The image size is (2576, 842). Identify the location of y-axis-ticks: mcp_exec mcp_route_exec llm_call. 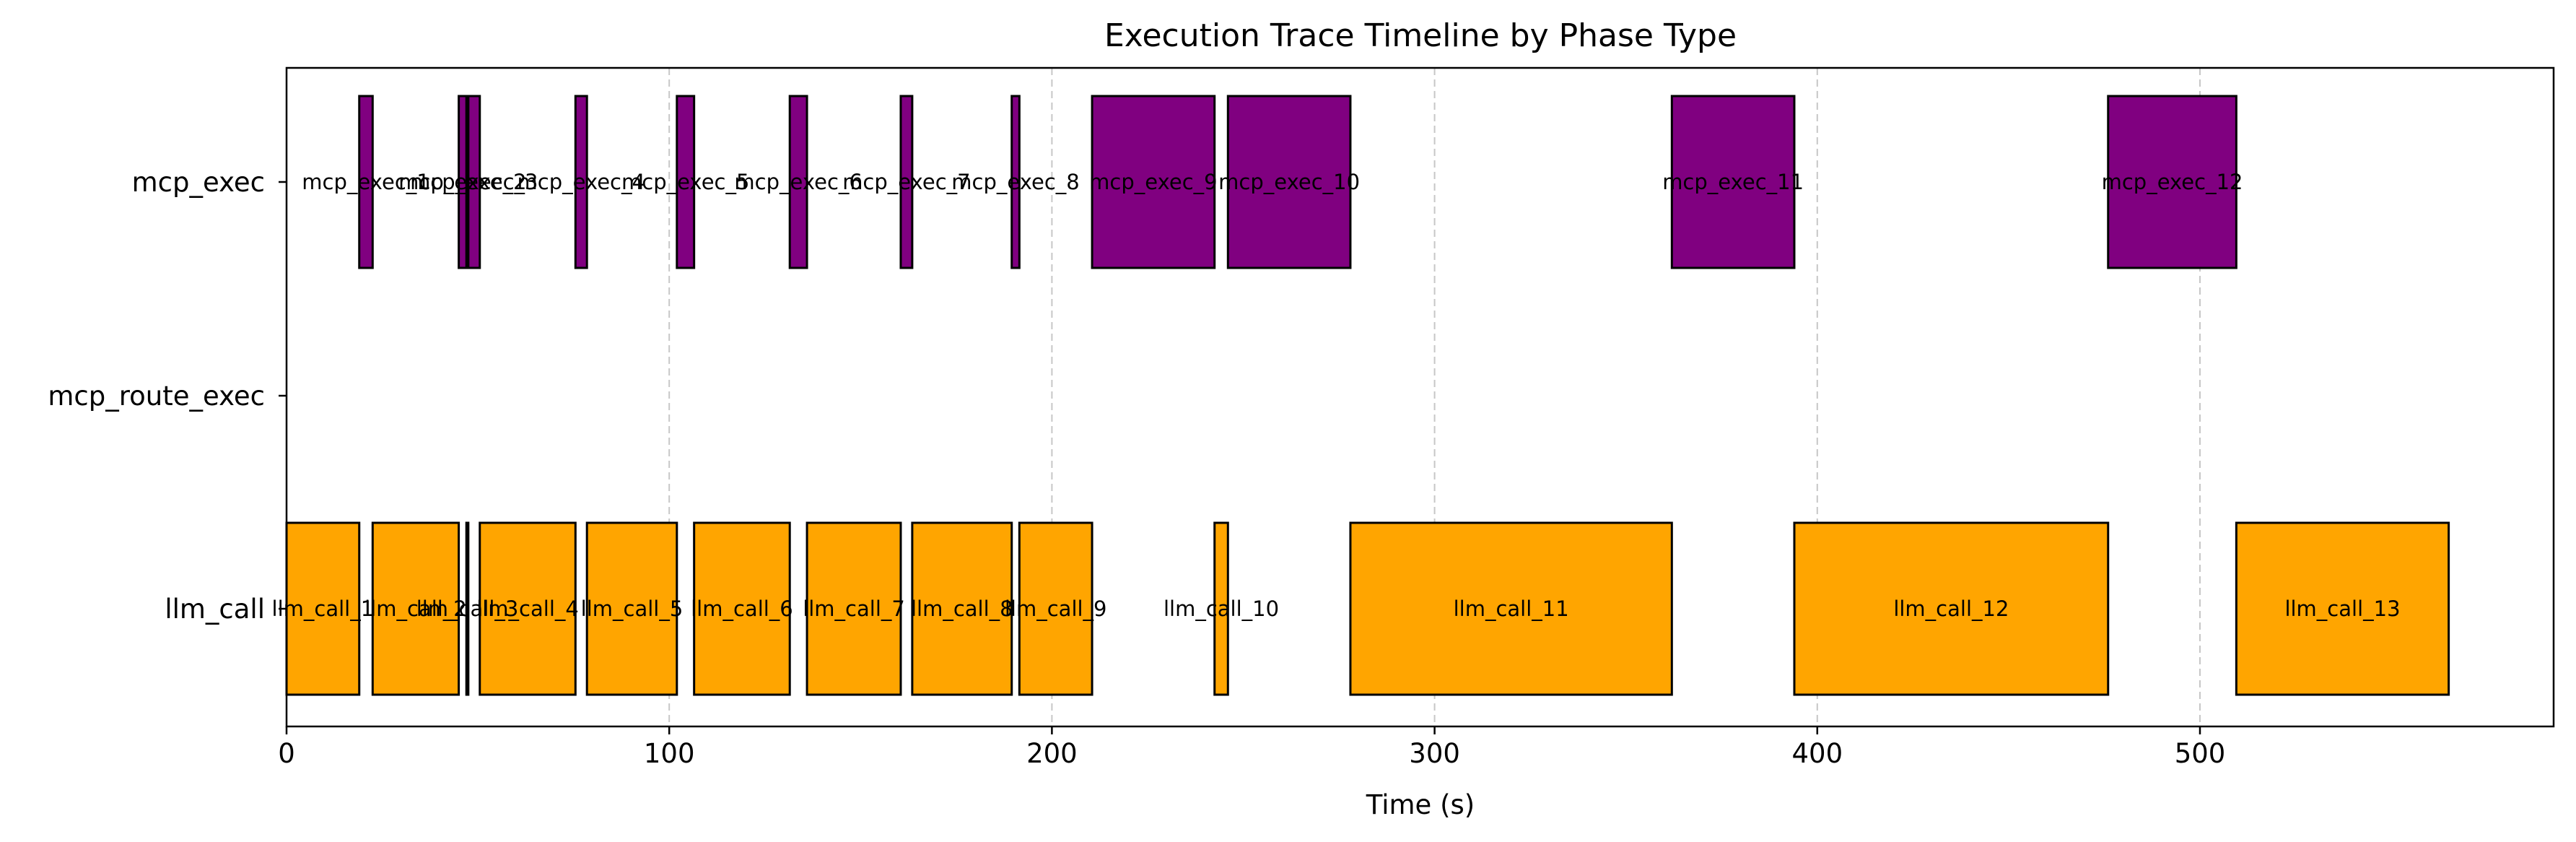
(167, 396).